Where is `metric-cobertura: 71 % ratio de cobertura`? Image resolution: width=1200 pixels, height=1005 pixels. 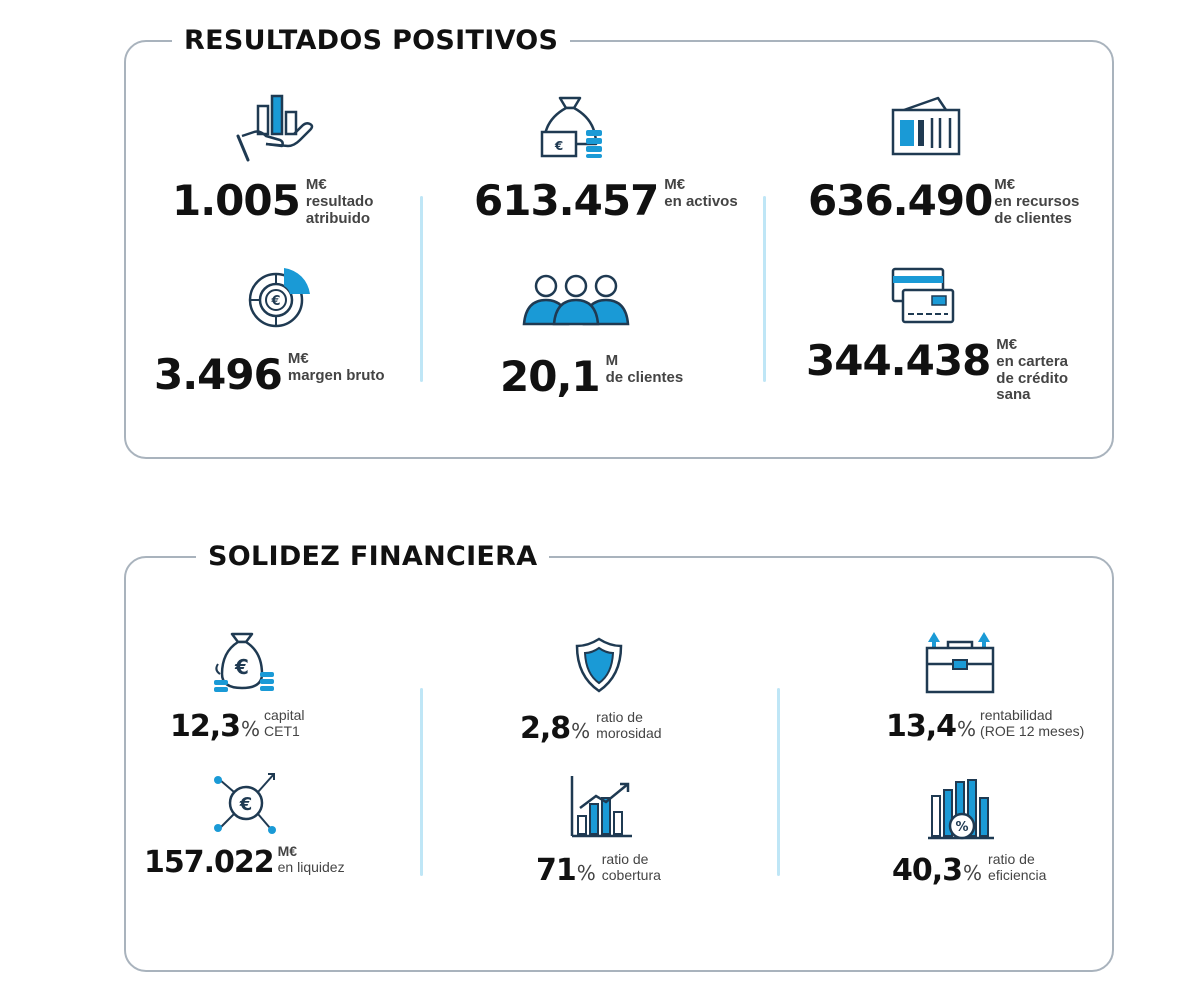
metric-cobertura: 71 % ratio de cobertura is located at coordinates (598, 869).